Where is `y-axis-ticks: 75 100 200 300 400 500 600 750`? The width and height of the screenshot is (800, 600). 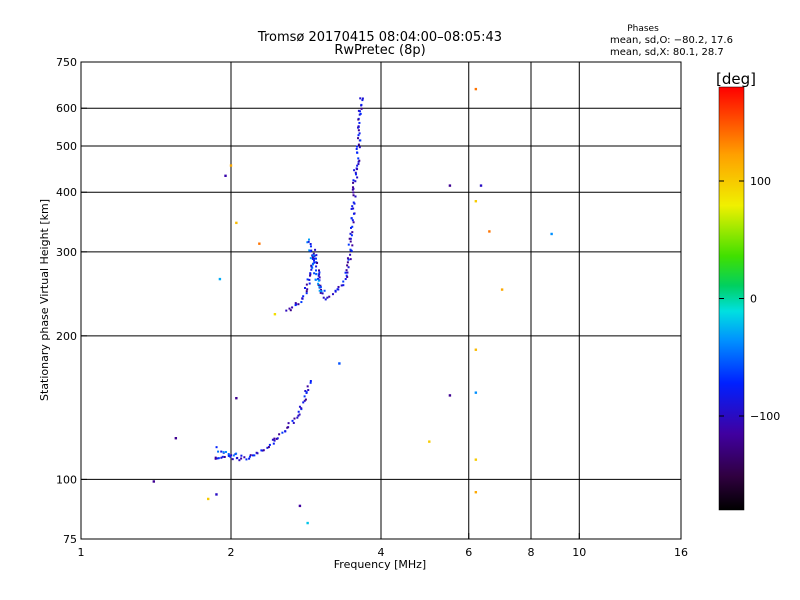 y-axis-ticks: 75 100 200 300 400 500 600 750 is located at coordinates (71, 301).